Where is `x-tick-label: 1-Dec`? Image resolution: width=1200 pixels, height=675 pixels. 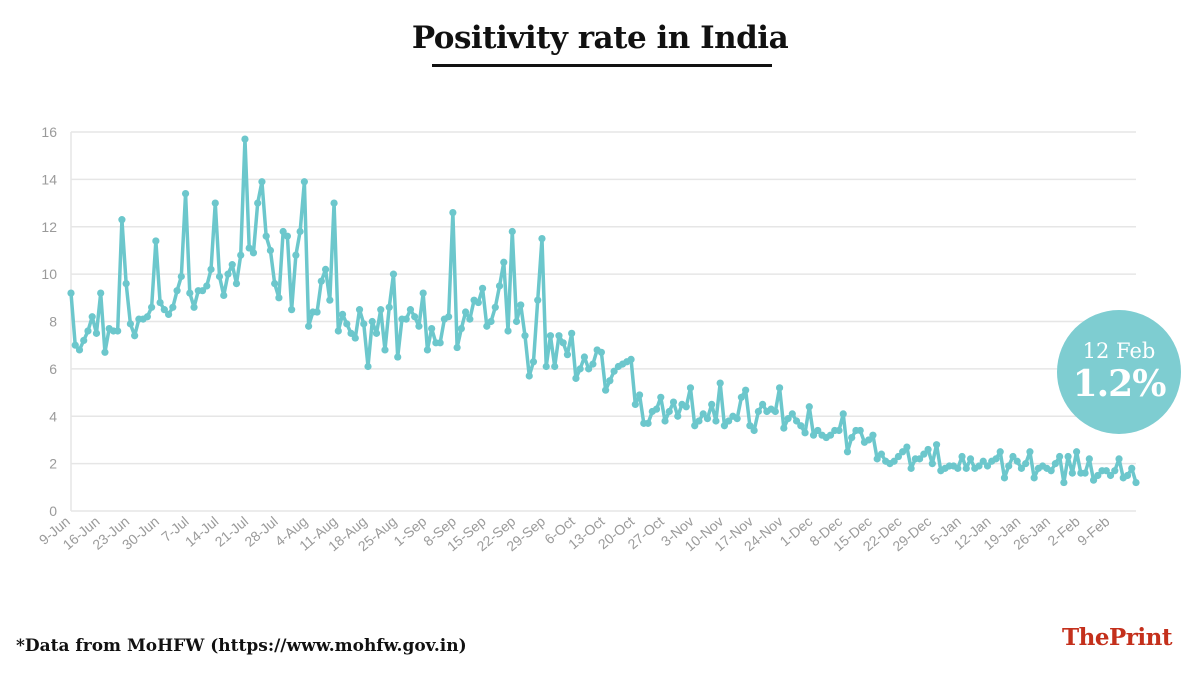
x-tick-label: 1-Dec is located at coordinates (796, 531).